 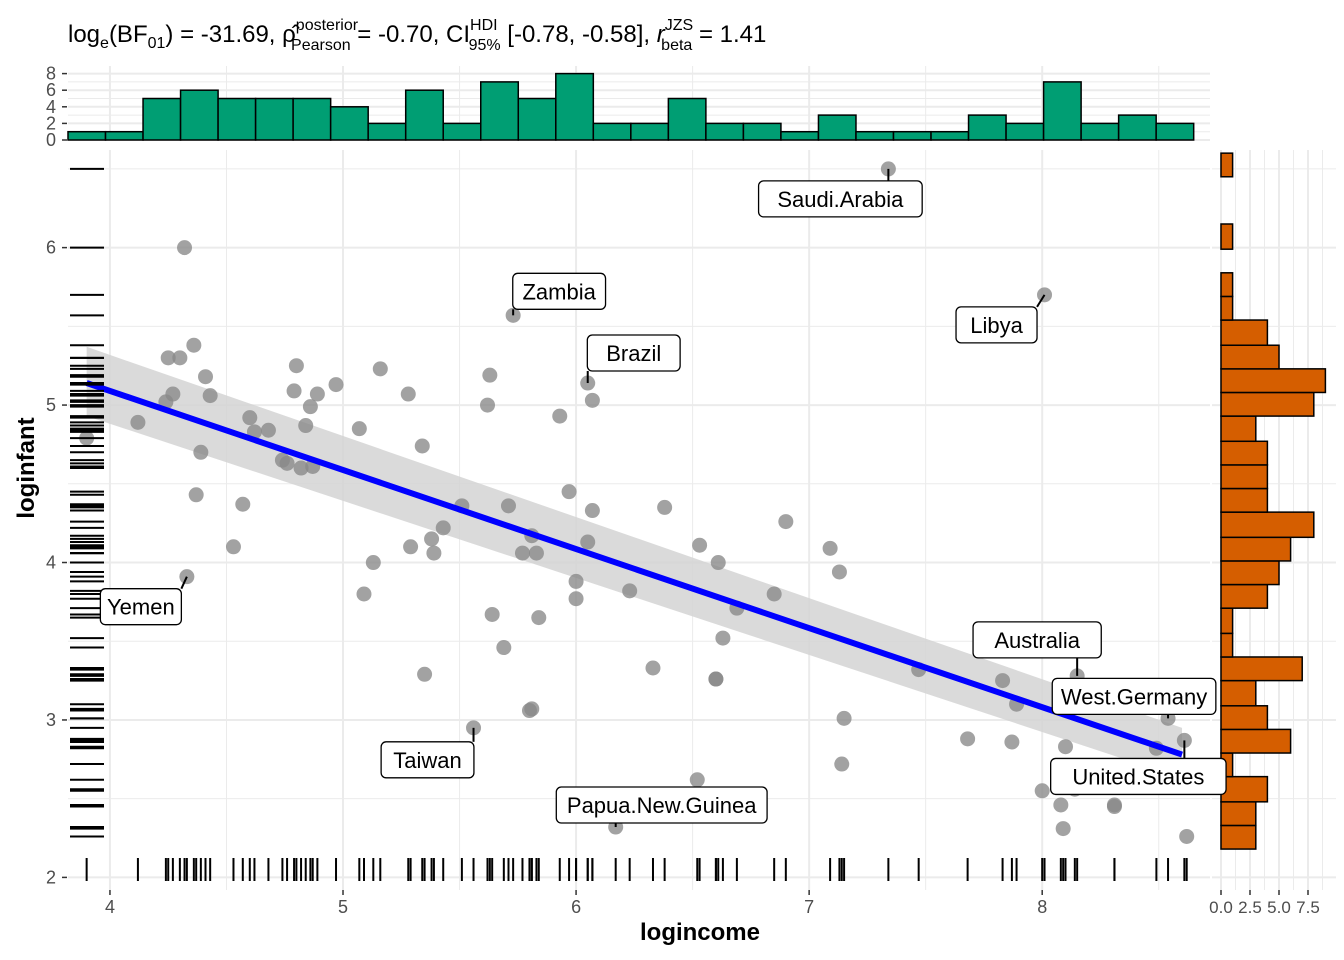 What do you see at coordinates (327, 25) in the screenshot?
I see `subtitle-rho-sup: posterior` at bounding box center [327, 25].